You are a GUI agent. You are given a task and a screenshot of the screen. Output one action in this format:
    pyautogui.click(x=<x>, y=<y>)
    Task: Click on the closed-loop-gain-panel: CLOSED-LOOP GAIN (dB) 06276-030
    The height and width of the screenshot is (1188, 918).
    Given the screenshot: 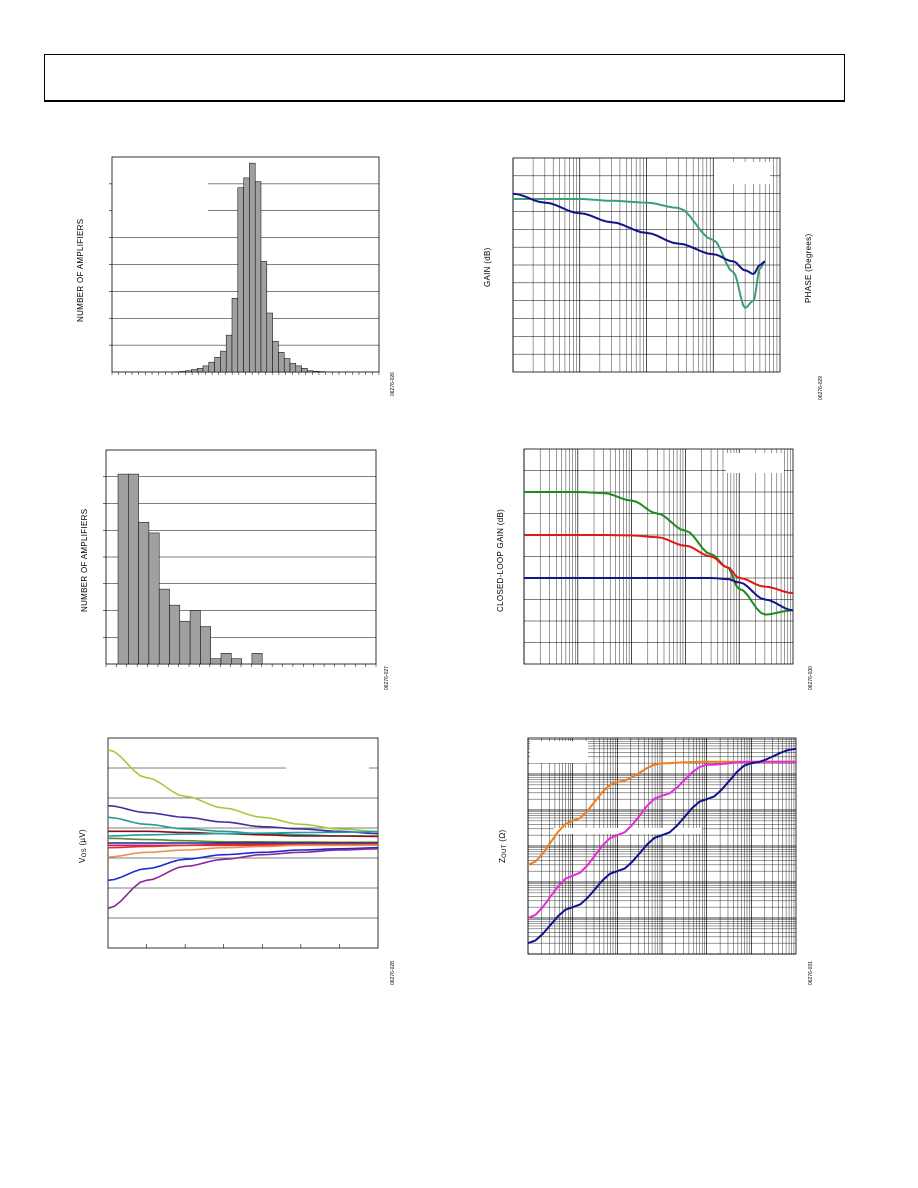 What is the action you would take?
    pyautogui.click(x=665, y=570)
    